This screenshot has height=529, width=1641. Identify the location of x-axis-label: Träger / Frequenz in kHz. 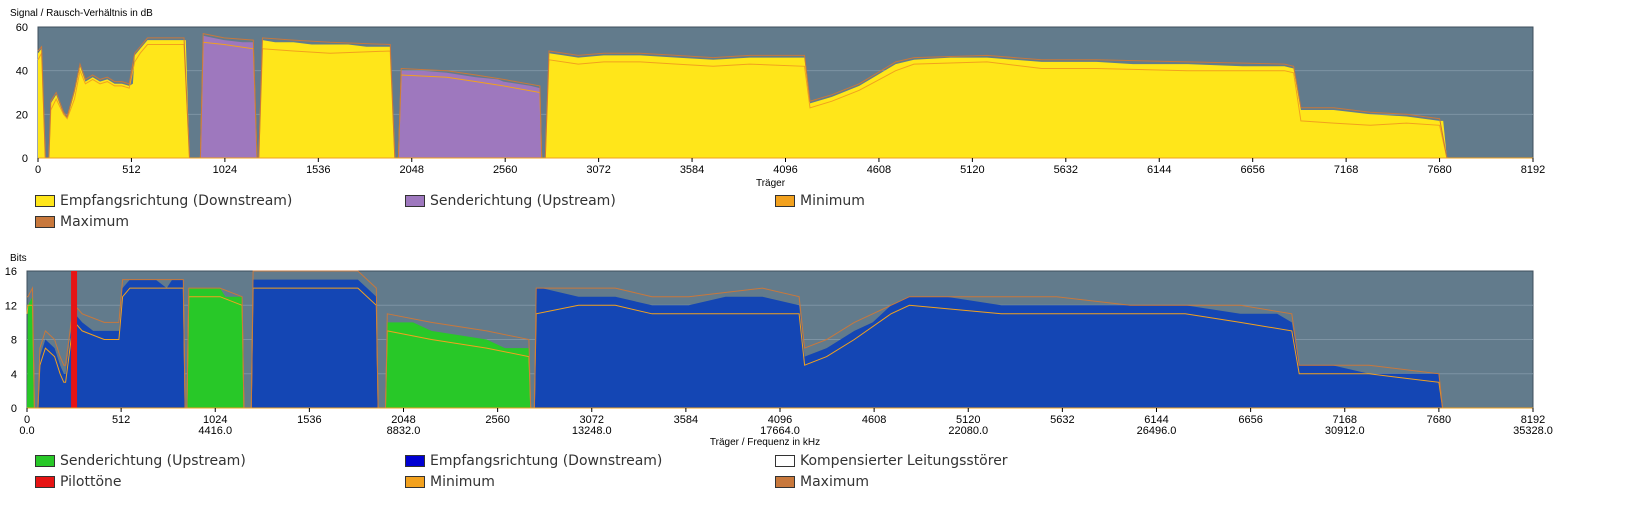
(765, 442).